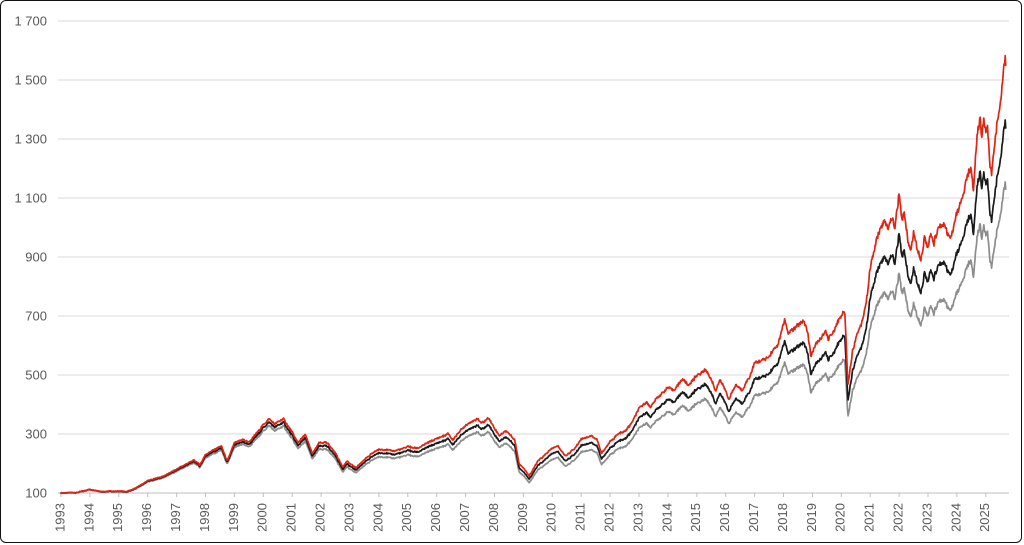 The image size is (1024, 545). I want to click on x-axis-tick-label: 2002, so click(320, 517).